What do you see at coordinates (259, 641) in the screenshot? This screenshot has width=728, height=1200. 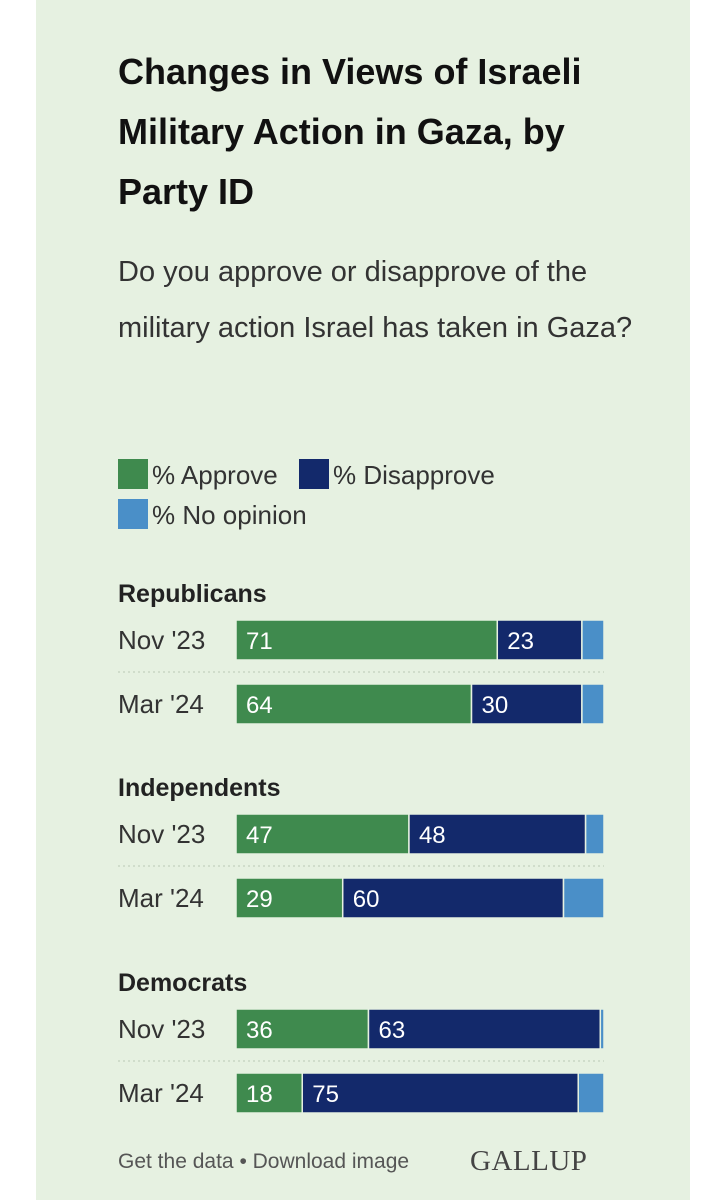 I see `data-label: 71` at bounding box center [259, 641].